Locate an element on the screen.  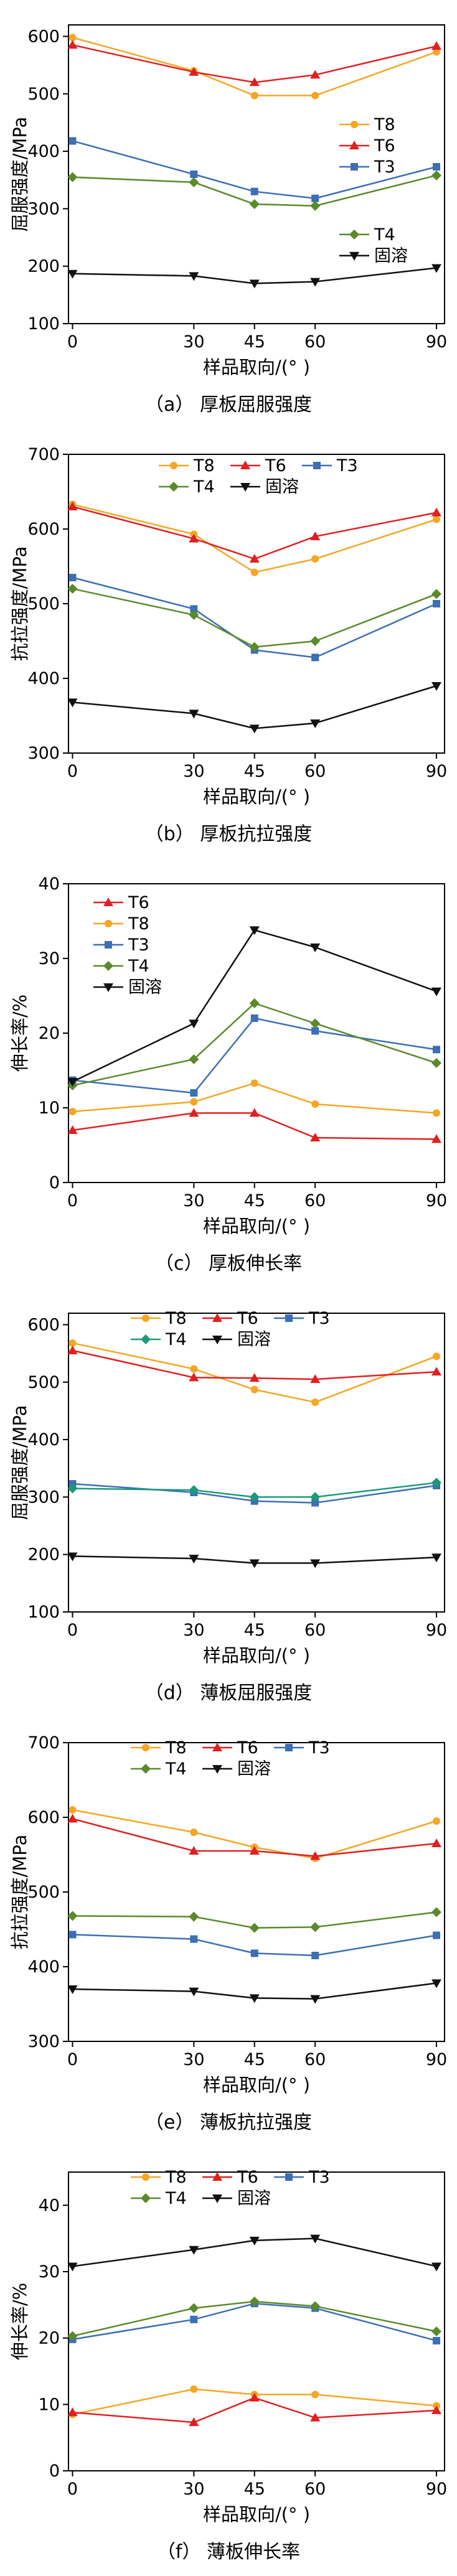
chart-caption: （d） 薄板屈服强度 is located at coordinates (229, 1693).